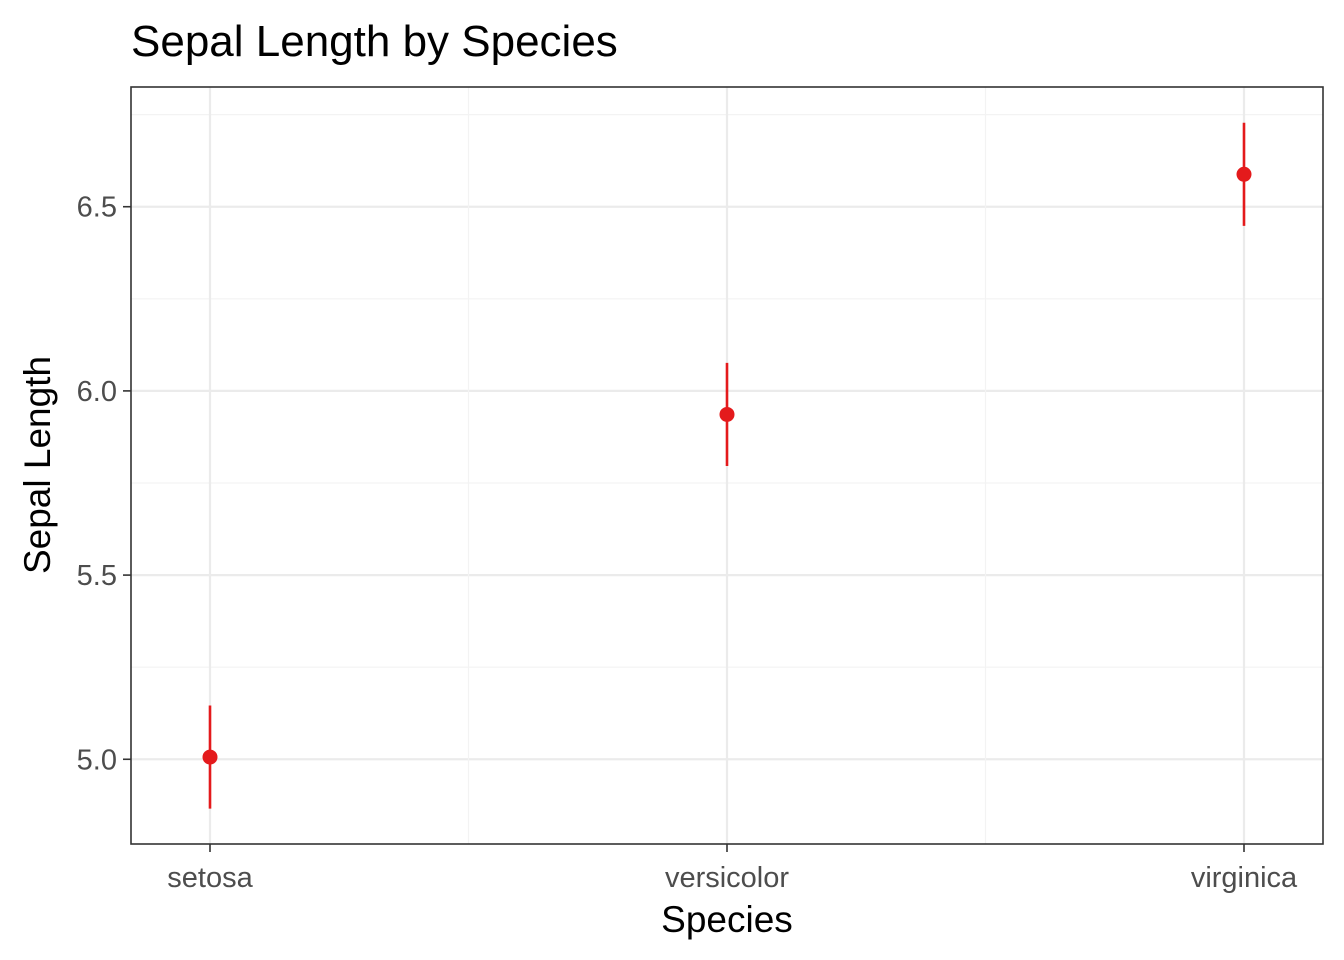 The image size is (1344, 960). What do you see at coordinates (37, 465) in the screenshot?
I see `y-axis-title: Sepal Length` at bounding box center [37, 465].